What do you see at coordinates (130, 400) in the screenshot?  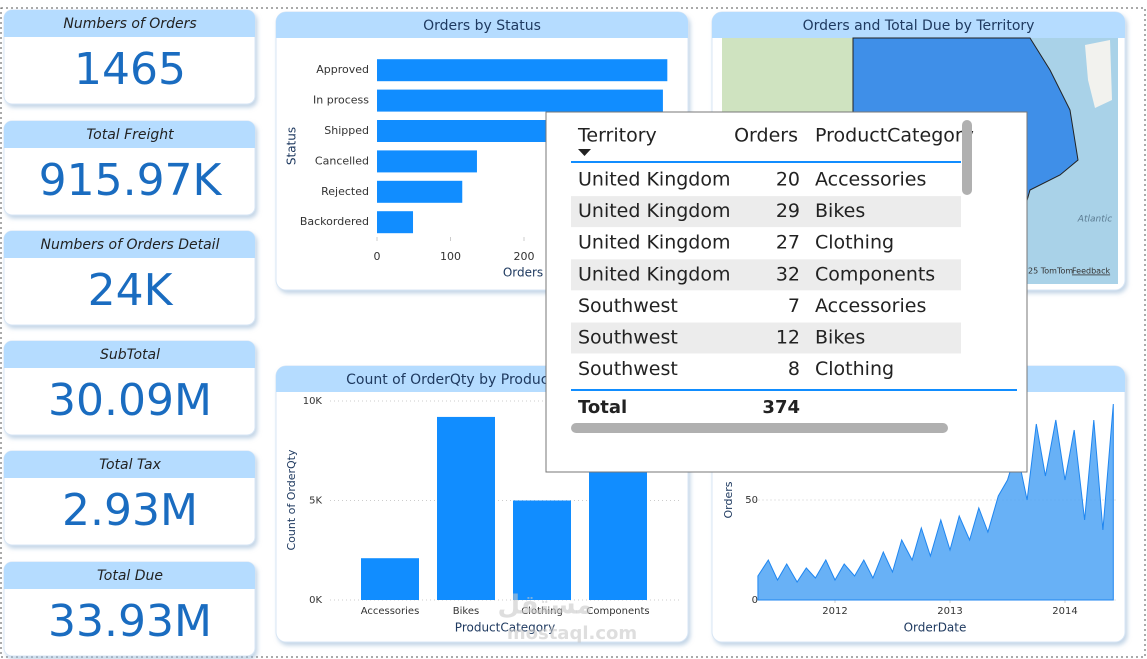 I see `card-value: 30.09M` at bounding box center [130, 400].